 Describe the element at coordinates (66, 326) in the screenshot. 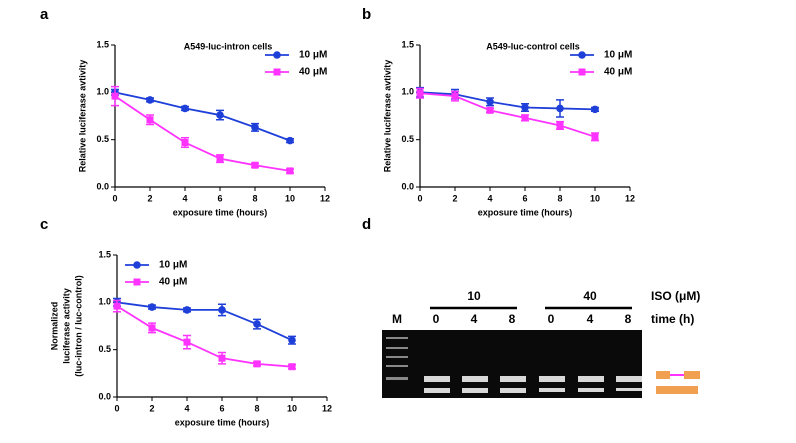

I see `y-axis-label: luciferase activity` at that location.